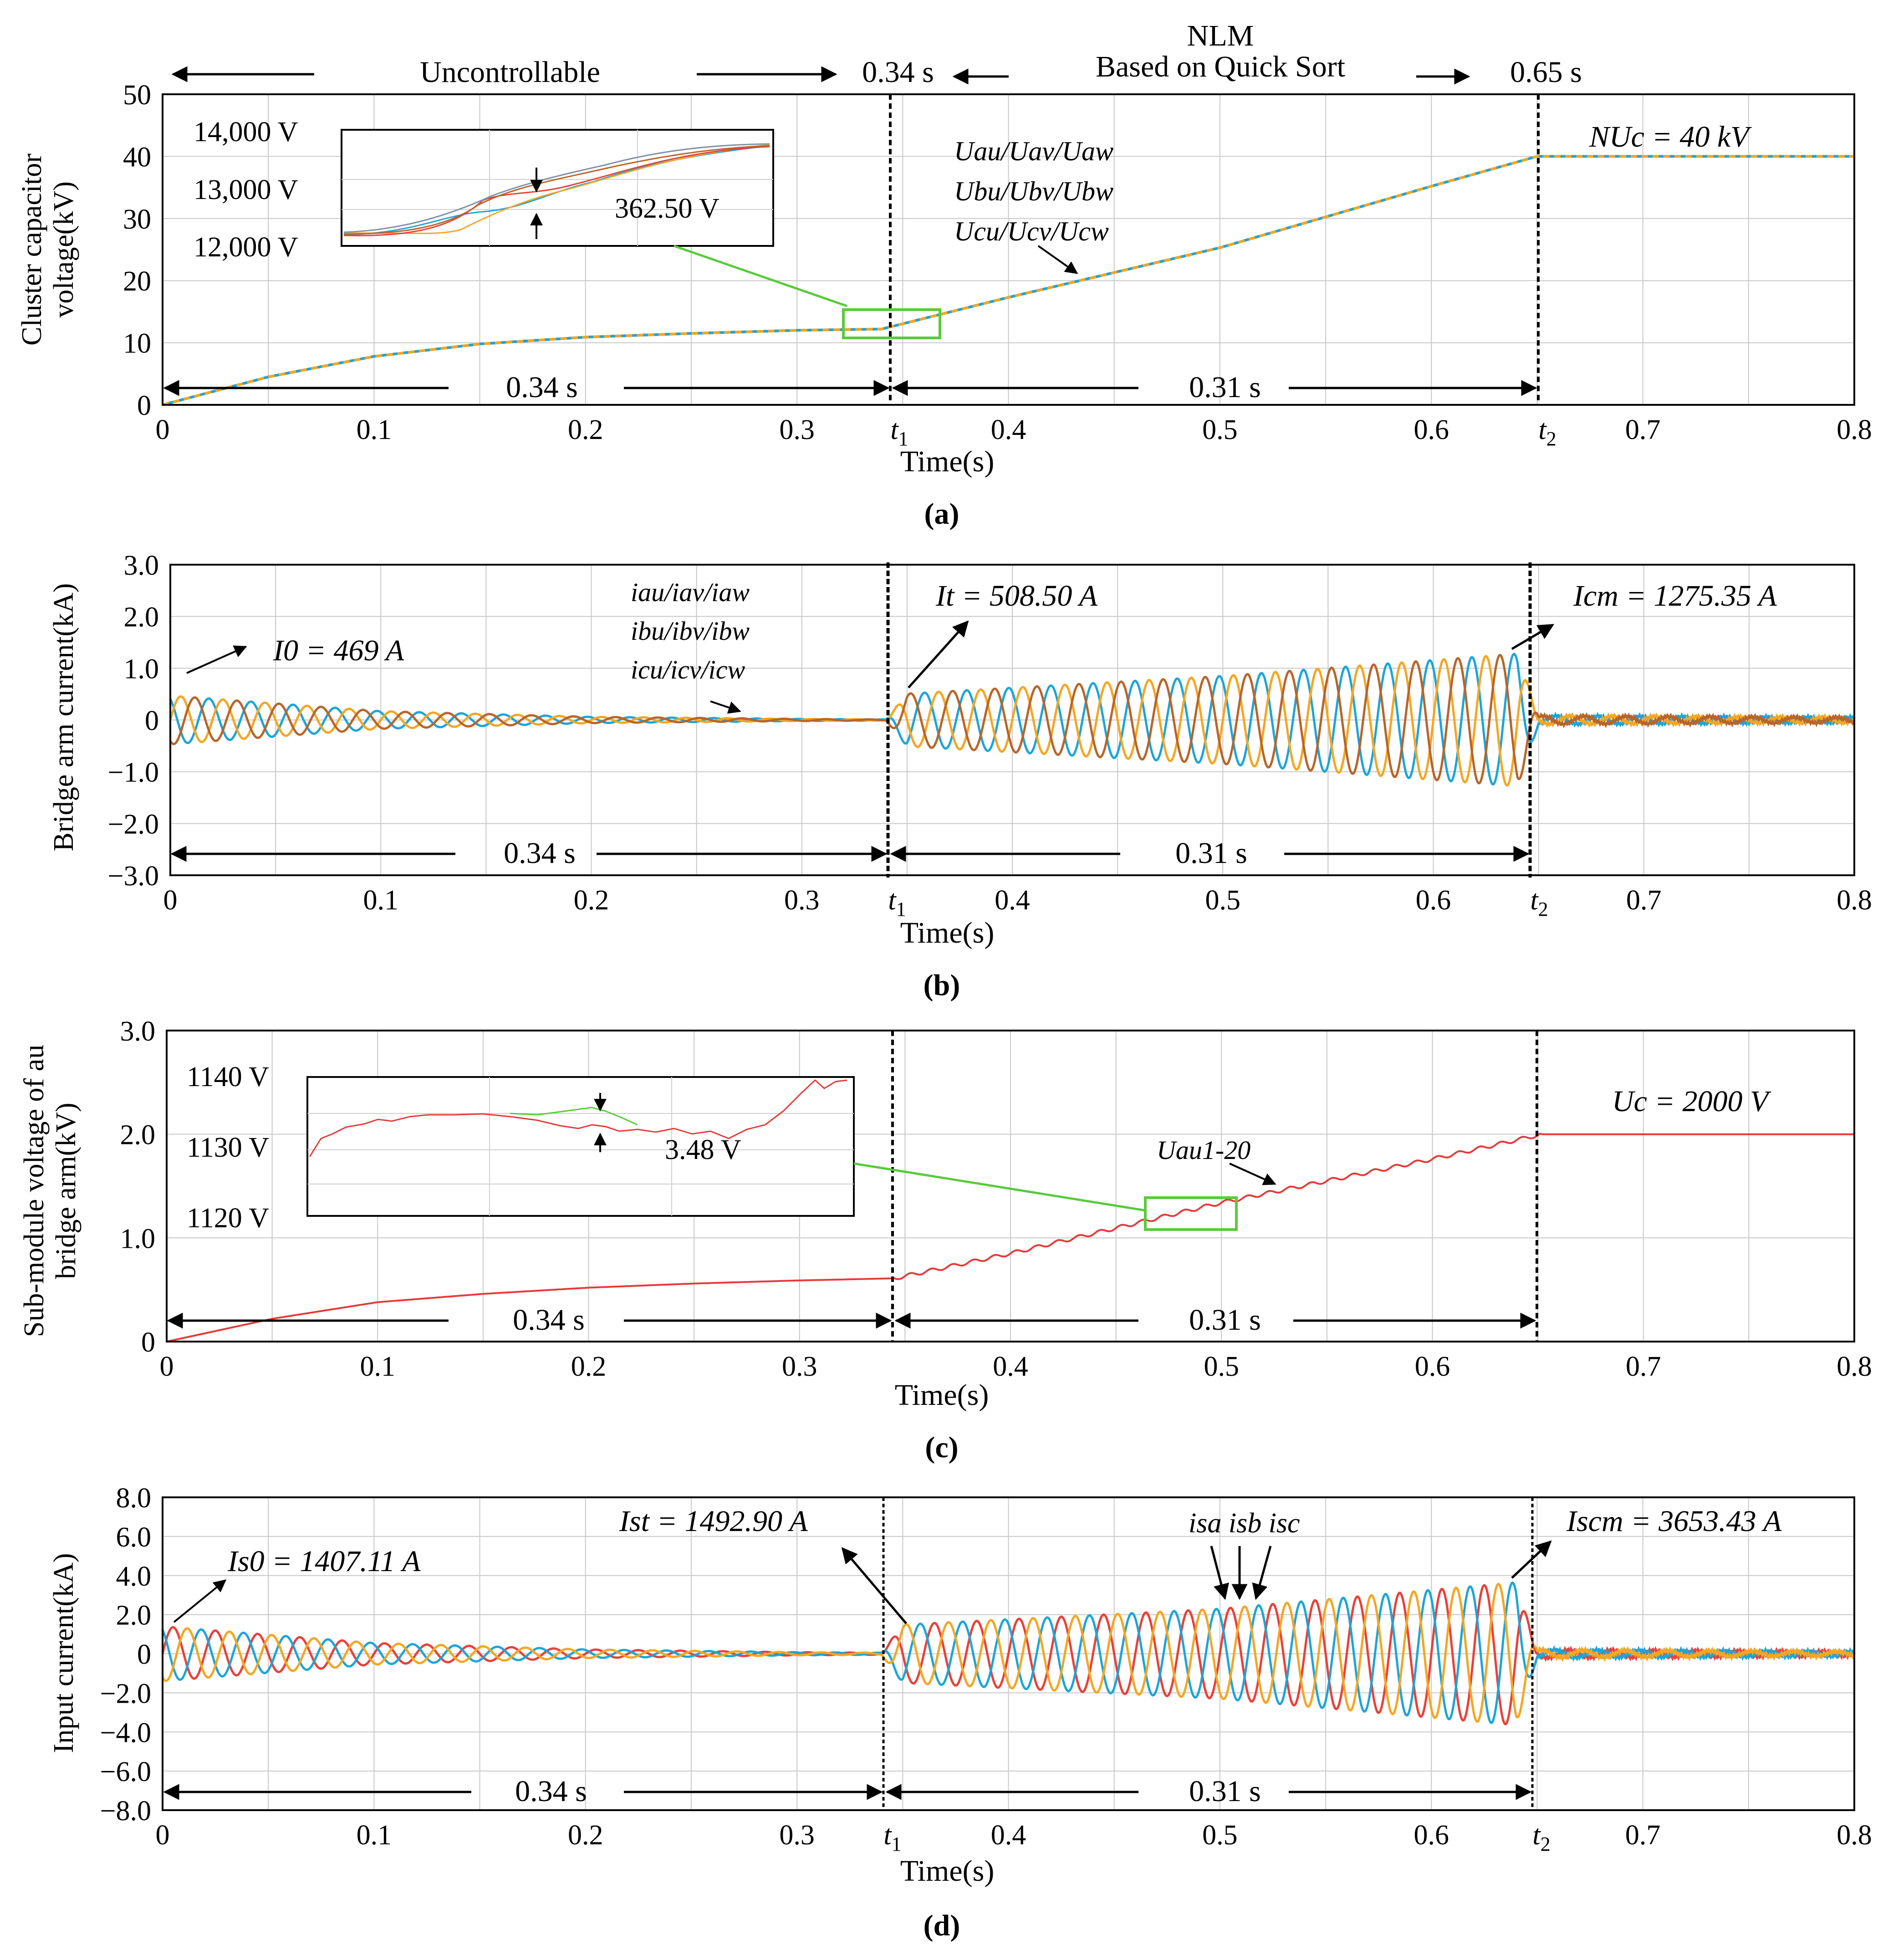 Image resolution: width=1883 pixels, height=1960 pixels. Describe the element at coordinates (942, 1395) in the screenshot. I see `panel-c-xlabel: Time(s)` at that location.